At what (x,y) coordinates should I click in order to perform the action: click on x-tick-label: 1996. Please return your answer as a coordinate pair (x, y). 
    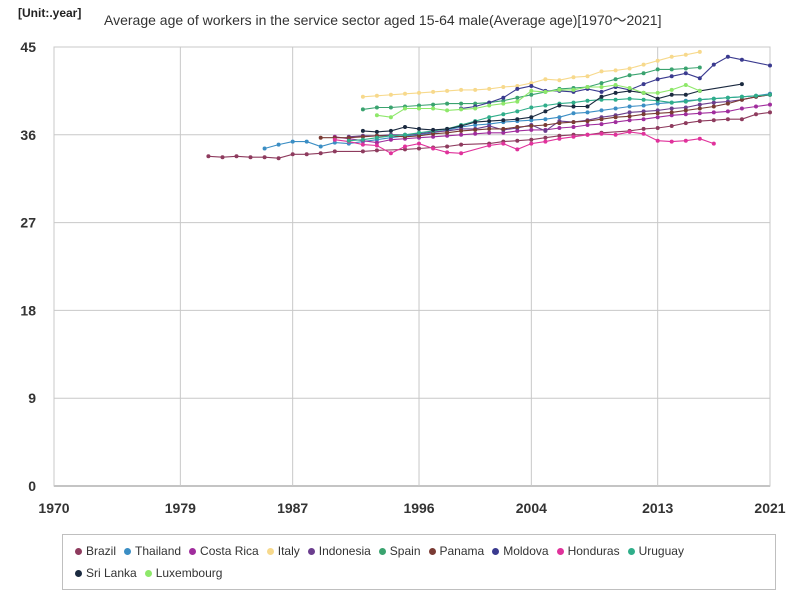
    Looking at the image, I should click on (418, 508).